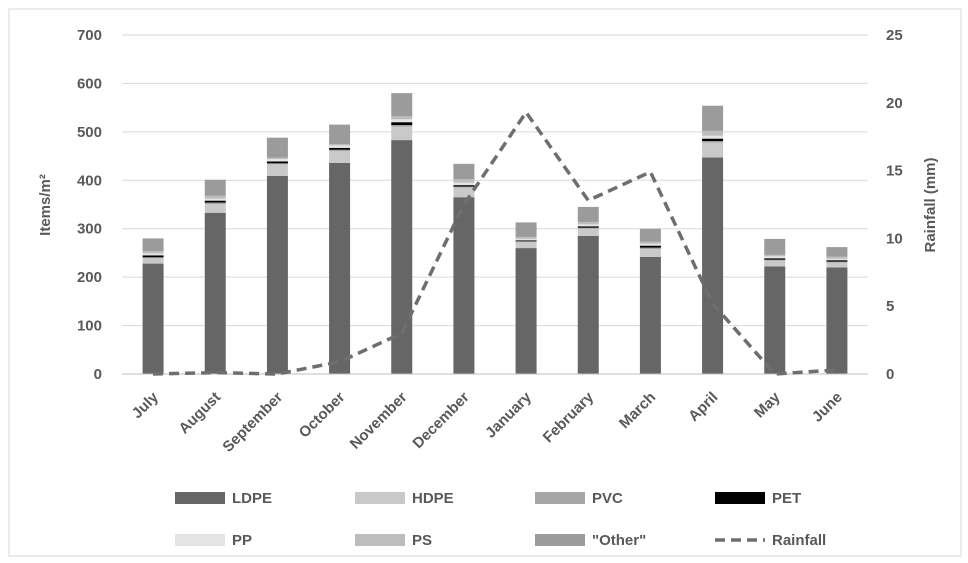 The width and height of the screenshot is (968, 563). I want to click on legend-swatch-pp, so click(200, 540).